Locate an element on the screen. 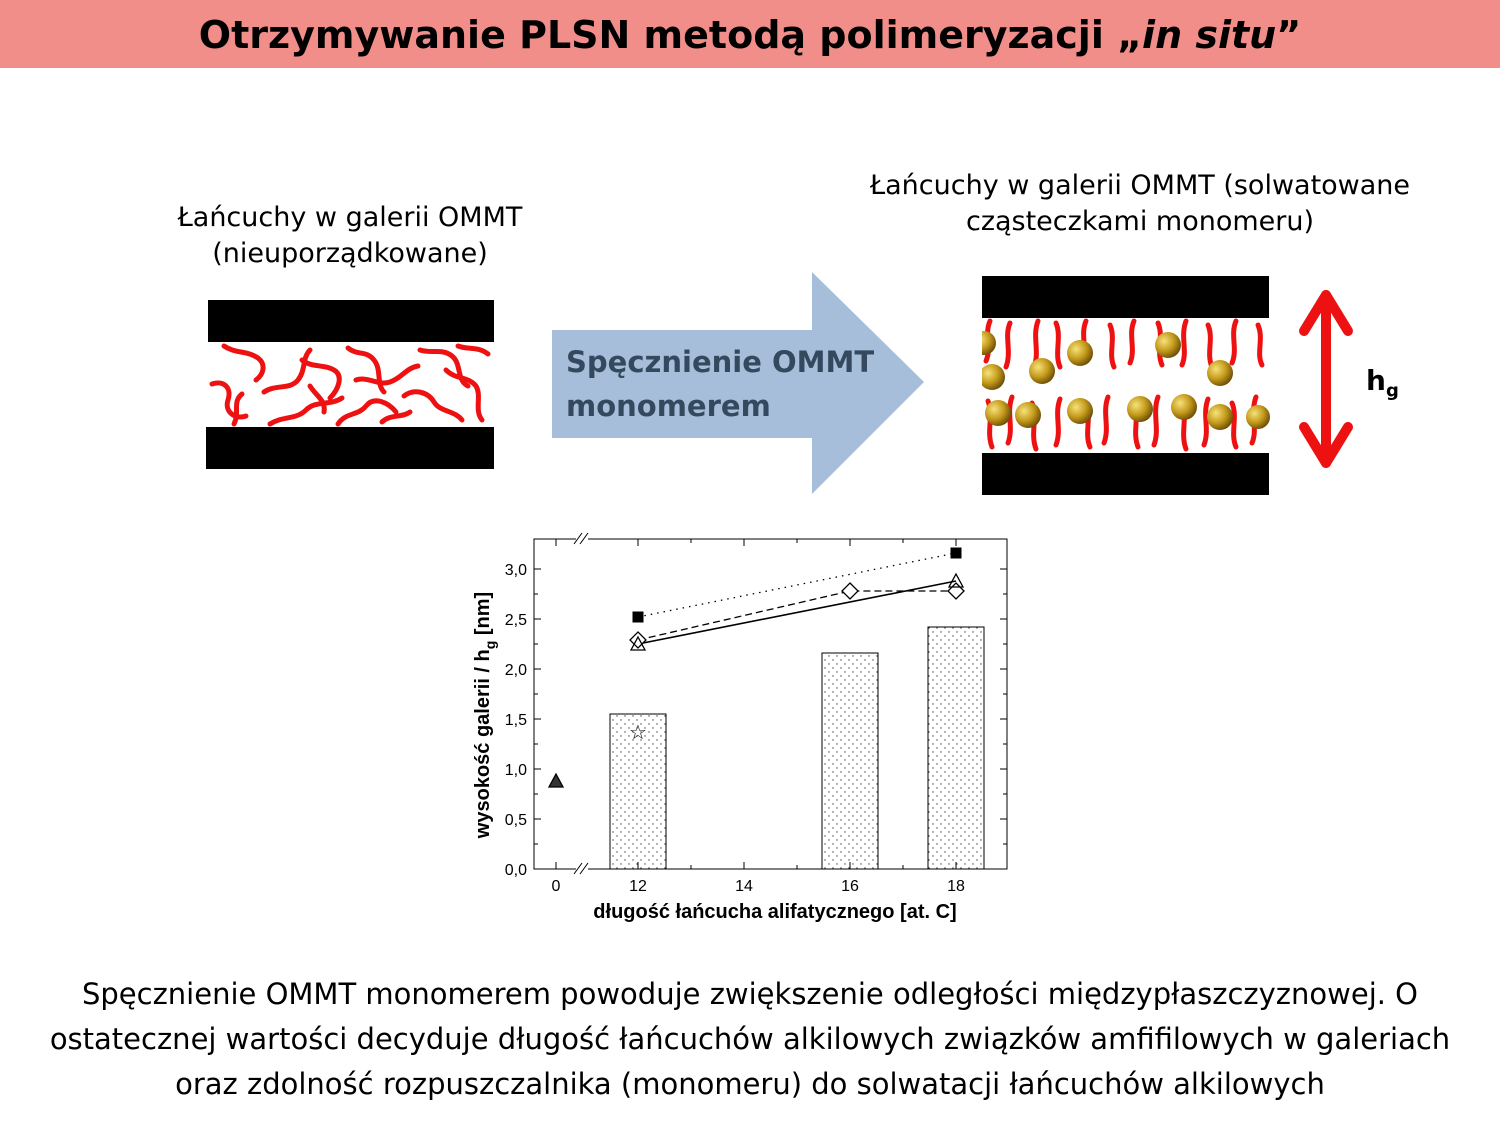 This screenshot has height=1125, width=1500. arrow-label-line-1: Spęcznienie OMMT is located at coordinates (720, 362).